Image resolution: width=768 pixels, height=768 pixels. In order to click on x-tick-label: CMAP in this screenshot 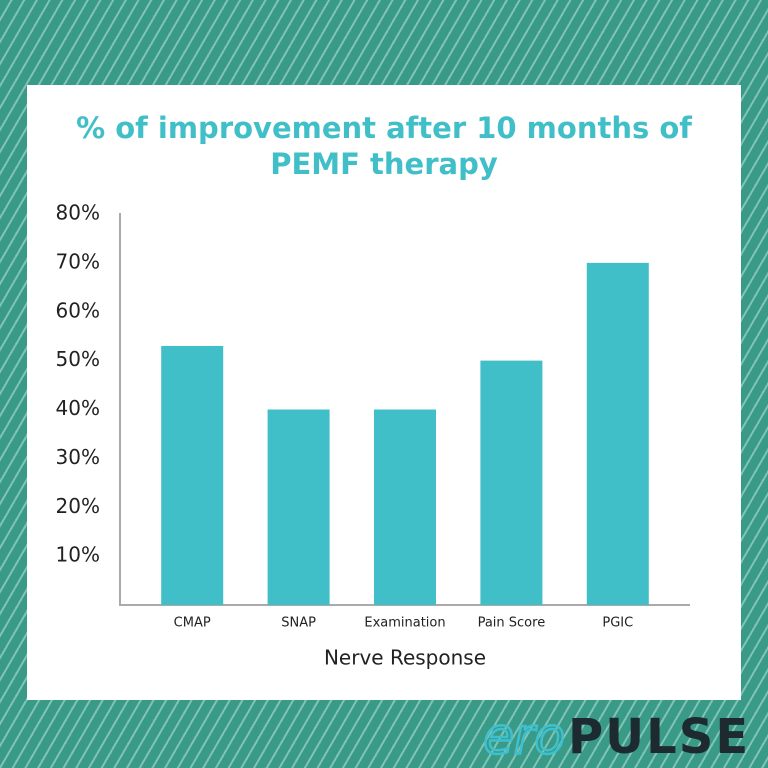, I will do `click(192, 623)`.